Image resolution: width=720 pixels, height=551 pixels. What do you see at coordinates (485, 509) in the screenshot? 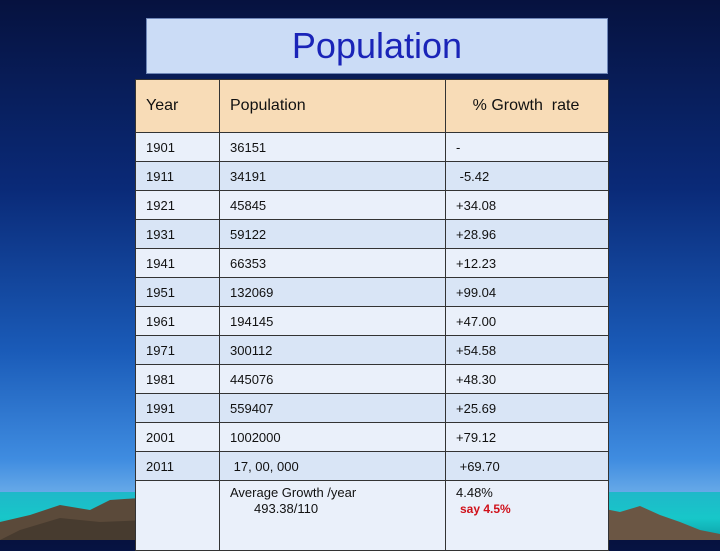
I see `average-note: say 4.5%` at bounding box center [485, 509].